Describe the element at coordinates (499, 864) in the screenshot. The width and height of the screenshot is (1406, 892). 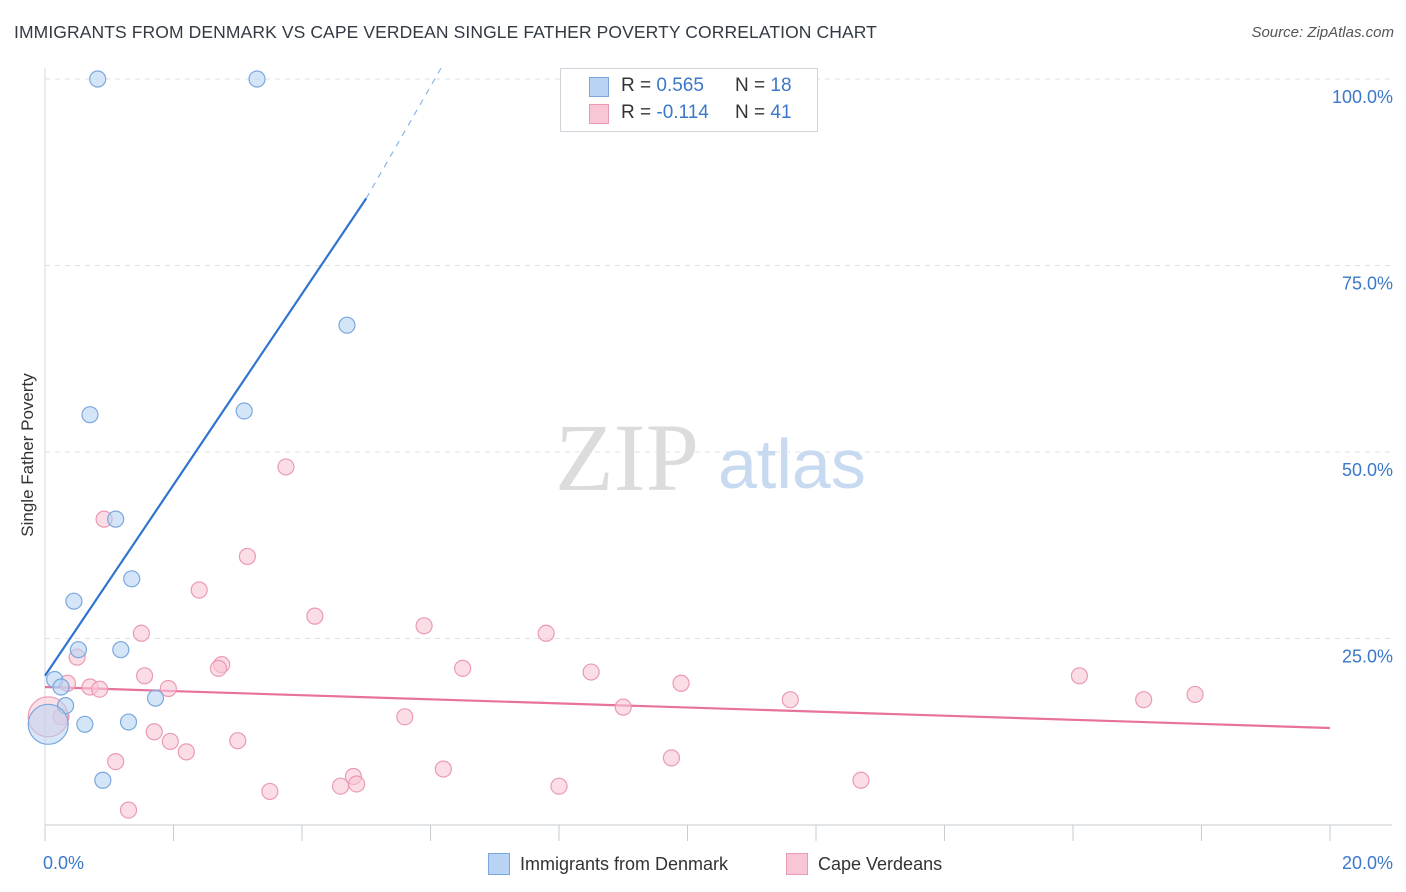
I see `series-swatch-blue` at that location.